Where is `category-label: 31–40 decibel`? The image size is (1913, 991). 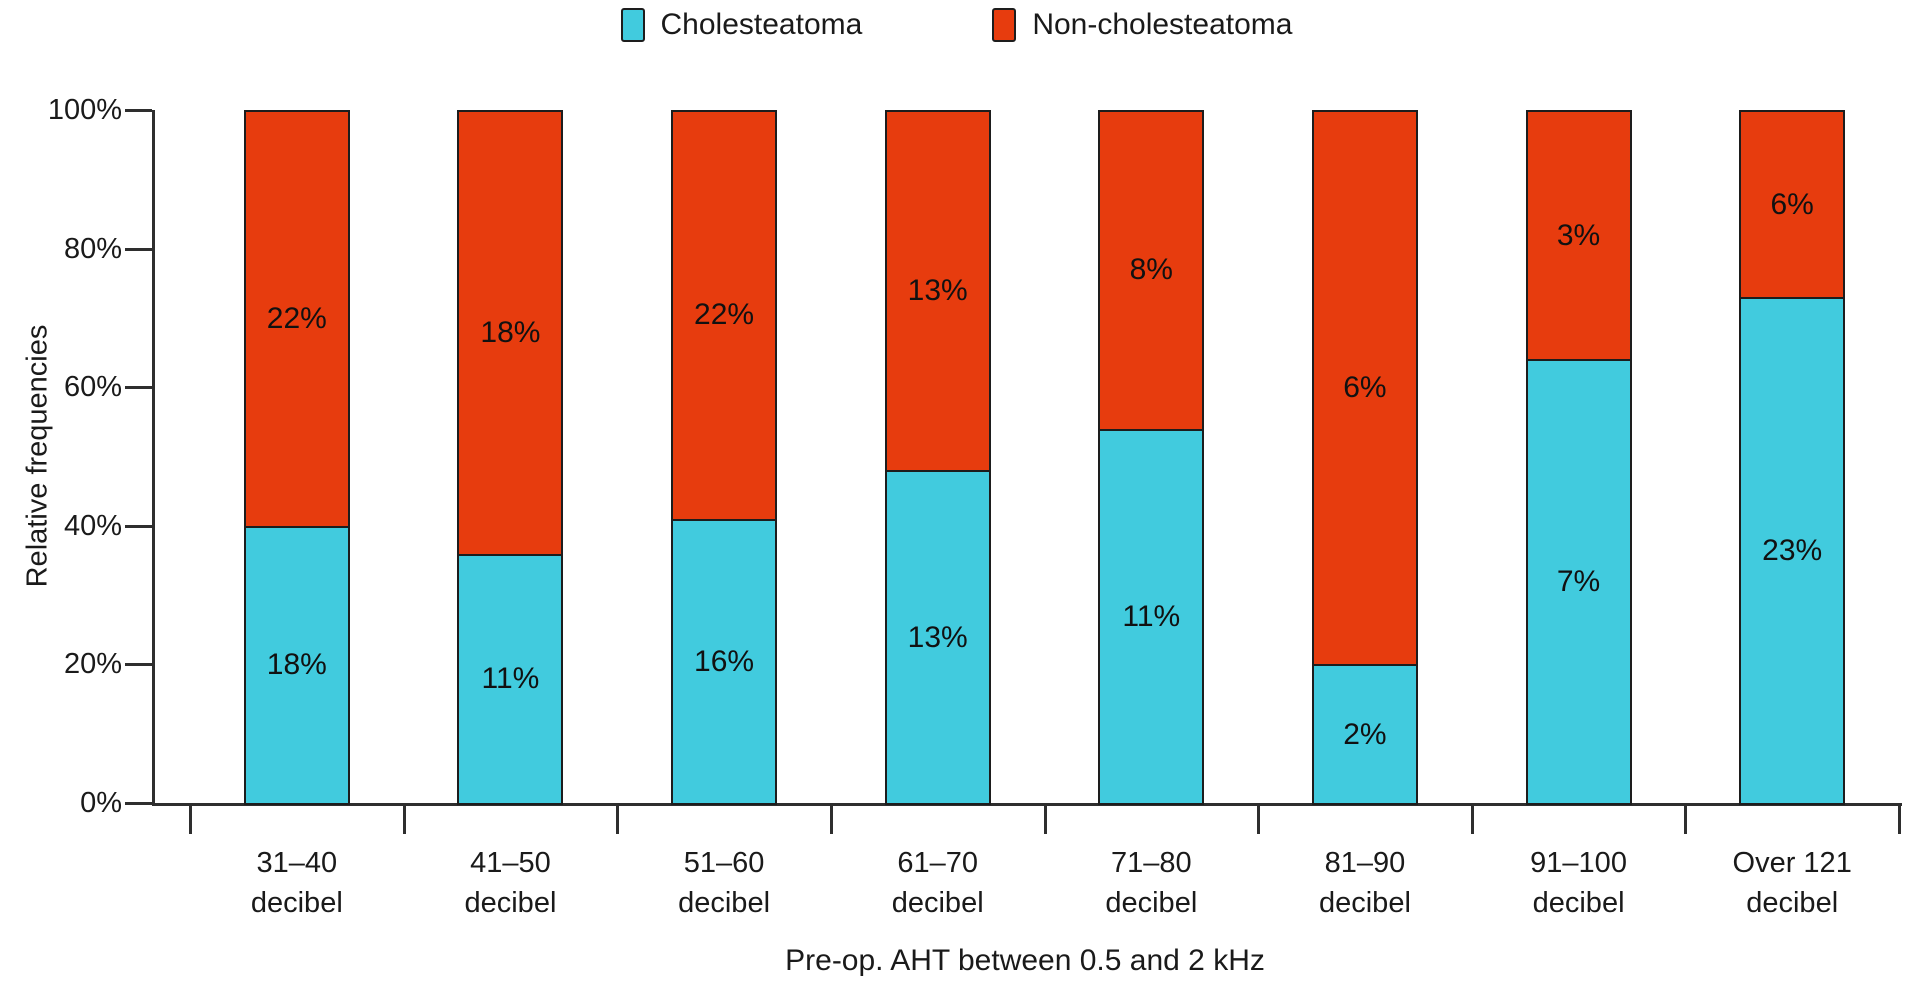
category-label: 31–40 decibel is located at coordinates (297, 883).